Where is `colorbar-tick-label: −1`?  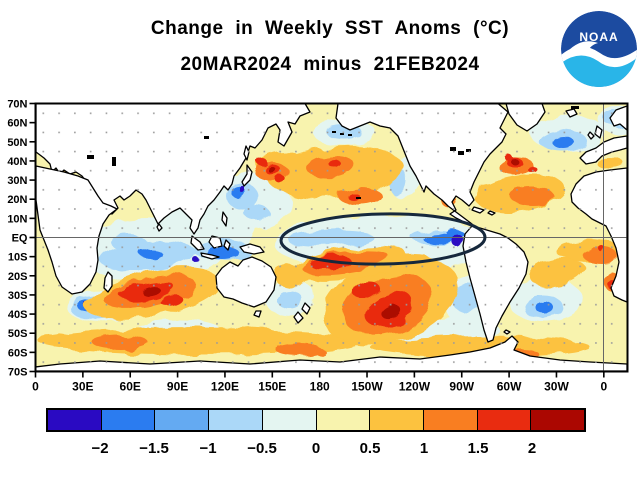 colorbar-tick-label: −1 is located at coordinates (208, 448).